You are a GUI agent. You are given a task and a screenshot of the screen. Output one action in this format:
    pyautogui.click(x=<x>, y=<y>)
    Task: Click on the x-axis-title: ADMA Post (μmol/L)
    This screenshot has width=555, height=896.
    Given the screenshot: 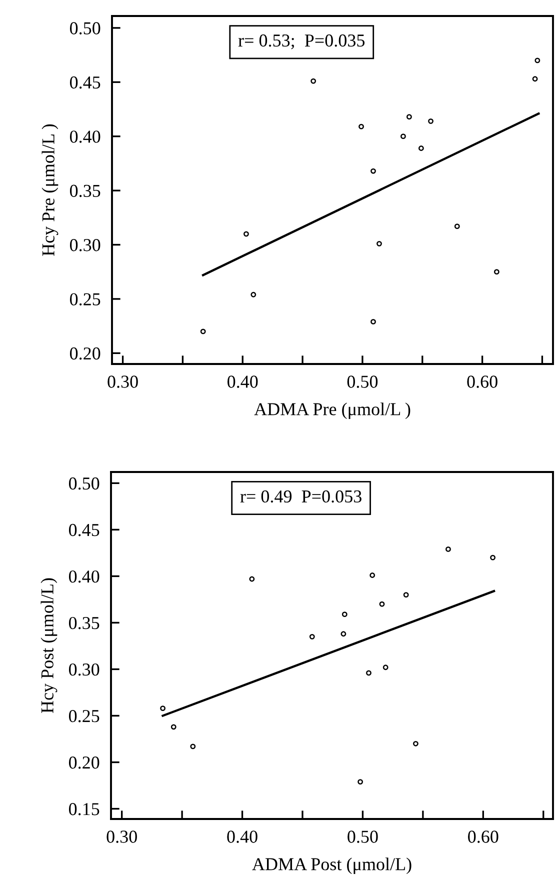 What is the action you would take?
    pyautogui.click(x=332, y=866)
    